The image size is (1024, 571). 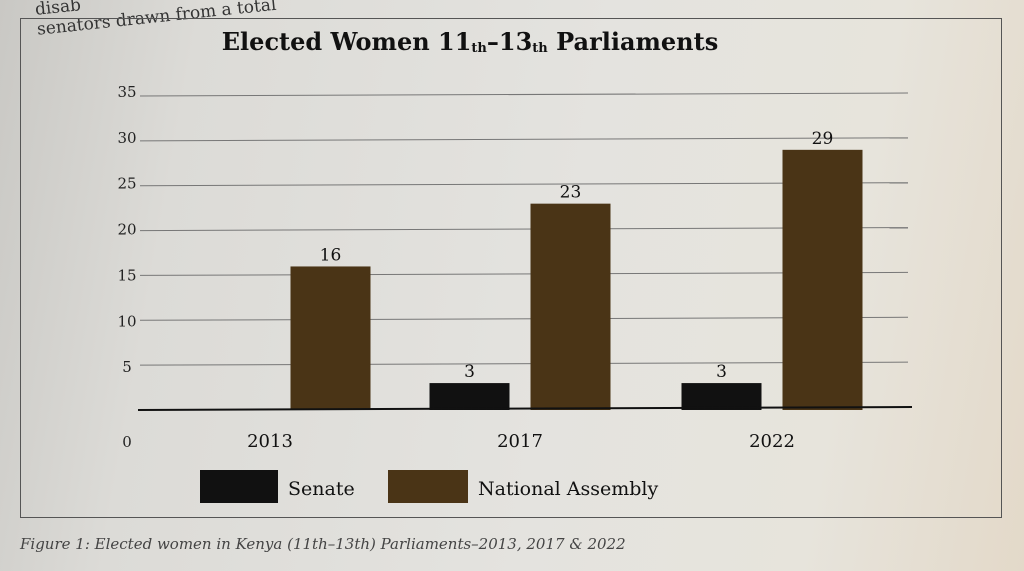 What do you see at coordinates (331, 255) in the screenshot?
I see `data-label: 16` at bounding box center [331, 255].